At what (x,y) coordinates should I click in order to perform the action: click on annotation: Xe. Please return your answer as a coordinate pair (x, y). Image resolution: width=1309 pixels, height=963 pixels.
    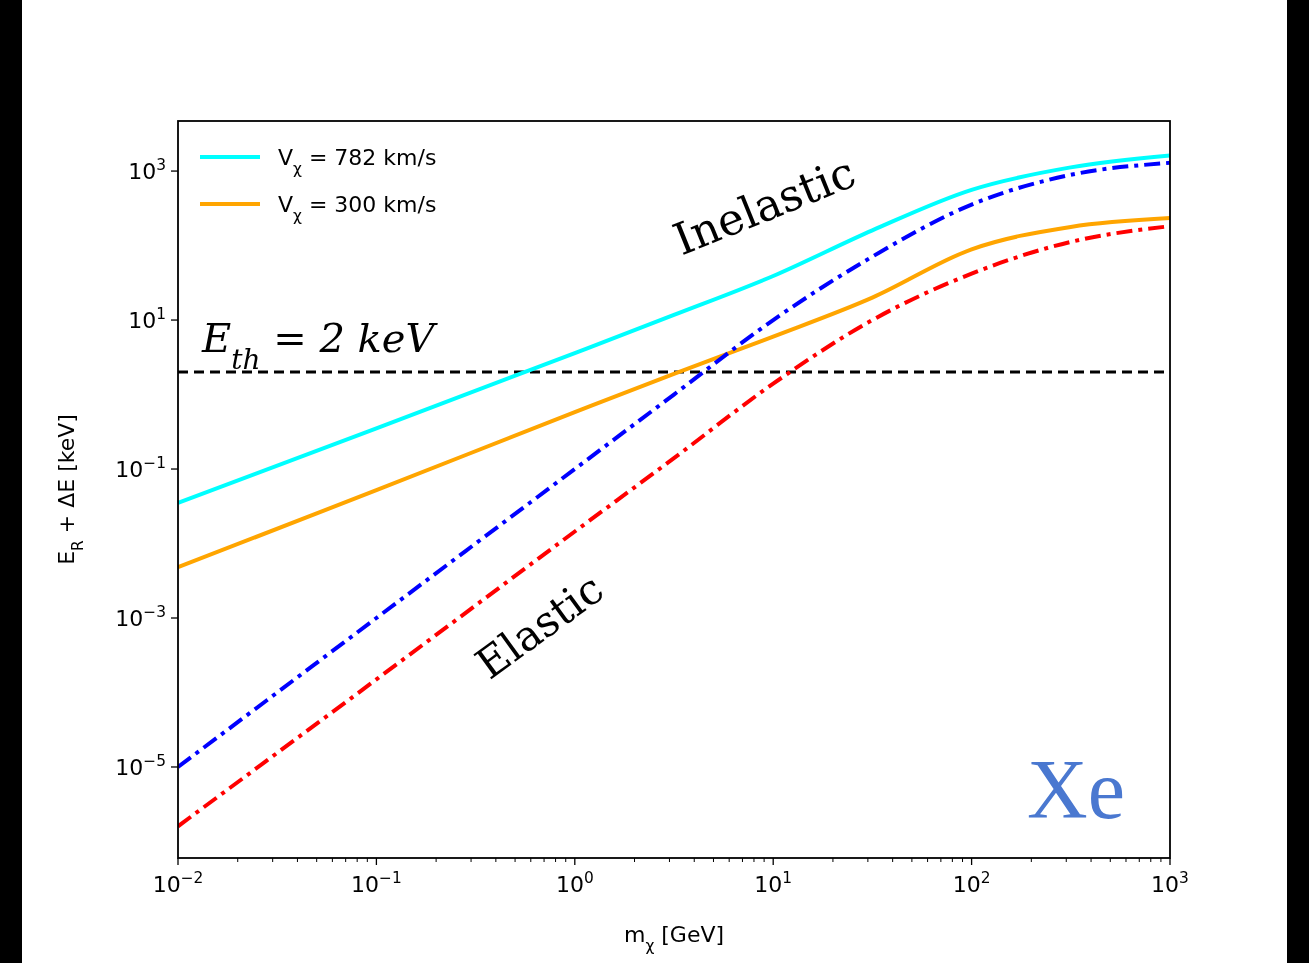
    Looking at the image, I should click on (1076, 789).